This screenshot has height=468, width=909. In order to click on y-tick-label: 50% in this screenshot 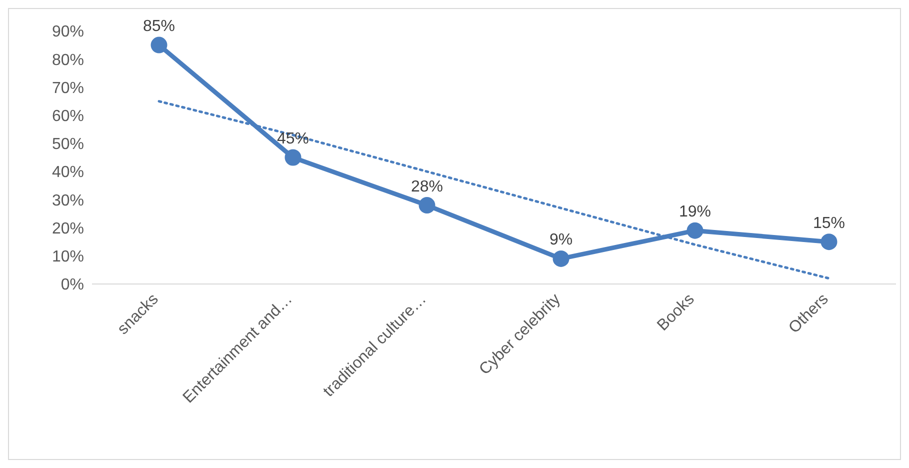, I will do `click(68, 145)`.